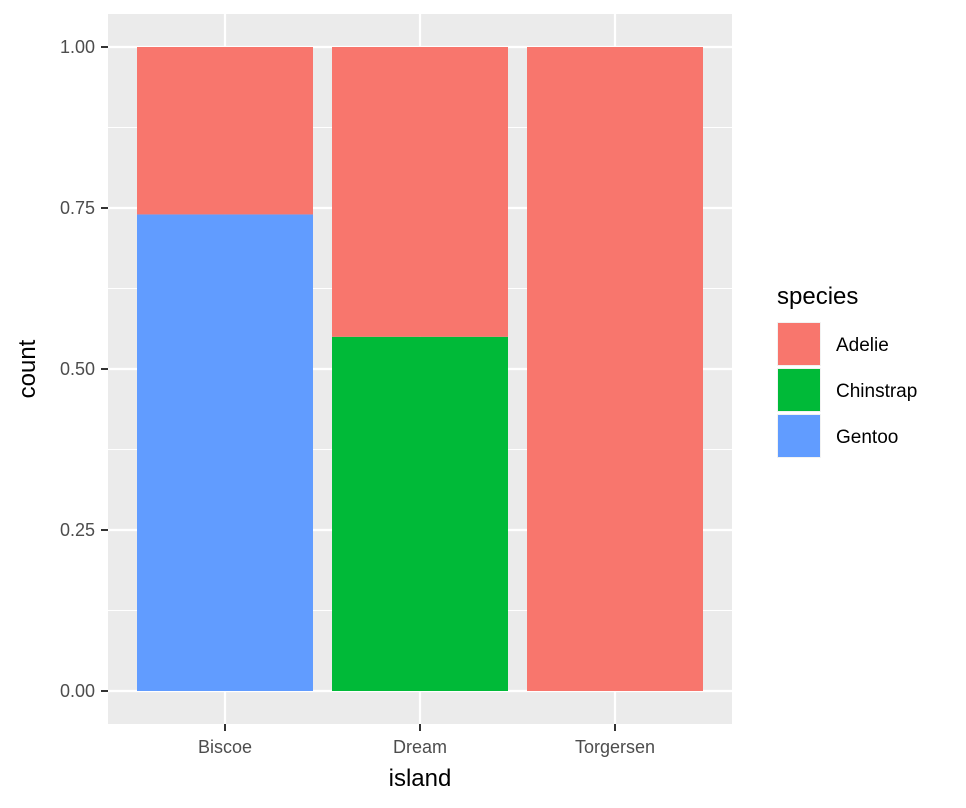 Image resolution: width=966 pixels, height=808 pixels. Describe the element at coordinates (225, 452) in the screenshot. I see `bar-biscoe-gentoo` at that location.